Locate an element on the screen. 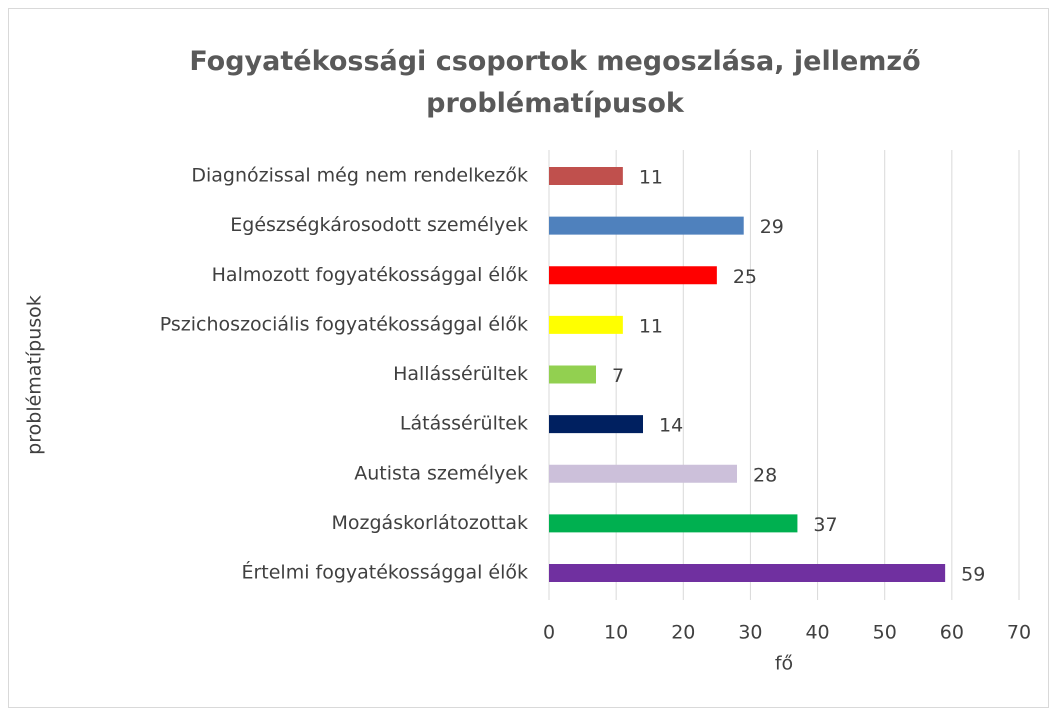 Image resolution: width=1049 pixels, height=708 pixels. data-label: 7 is located at coordinates (618, 376).